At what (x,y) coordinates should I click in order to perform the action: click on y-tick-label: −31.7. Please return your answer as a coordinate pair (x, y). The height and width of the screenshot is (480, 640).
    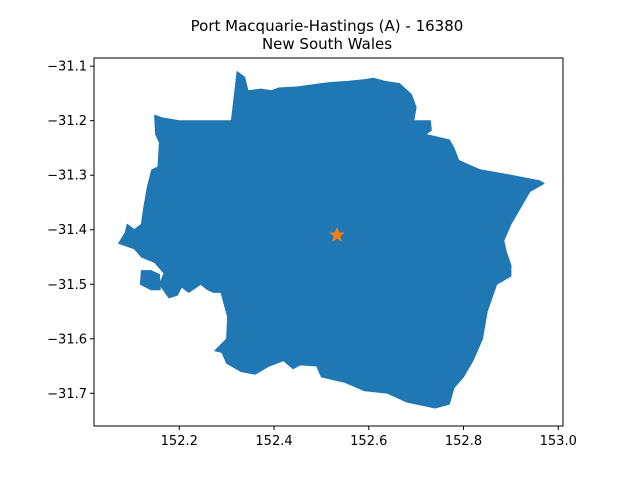
    Looking at the image, I should click on (67, 394).